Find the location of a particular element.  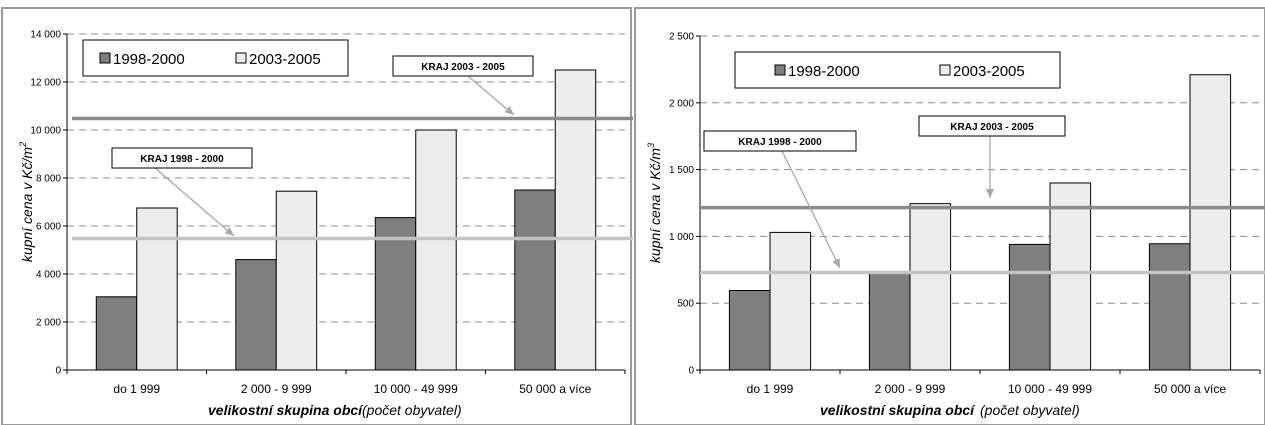

y-axis-title: kupní cena v Kč/m3 is located at coordinates (654, 203).